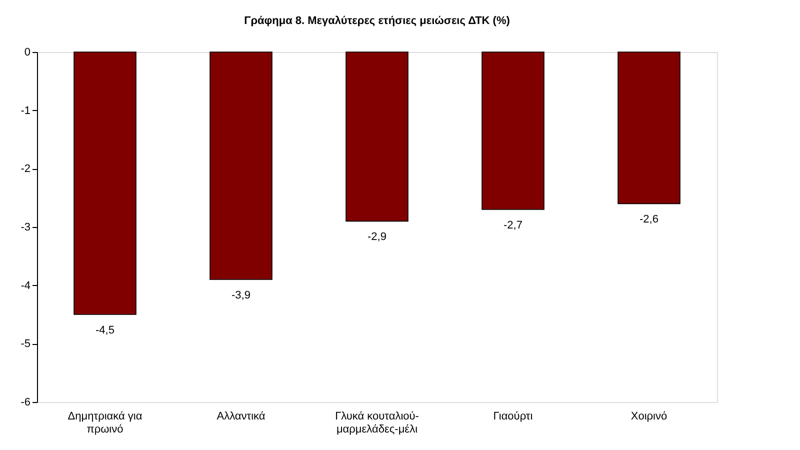  What do you see at coordinates (649, 416) in the screenshot?
I see `x-tick-label: Χοιρινό` at bounding box center [649, 416].